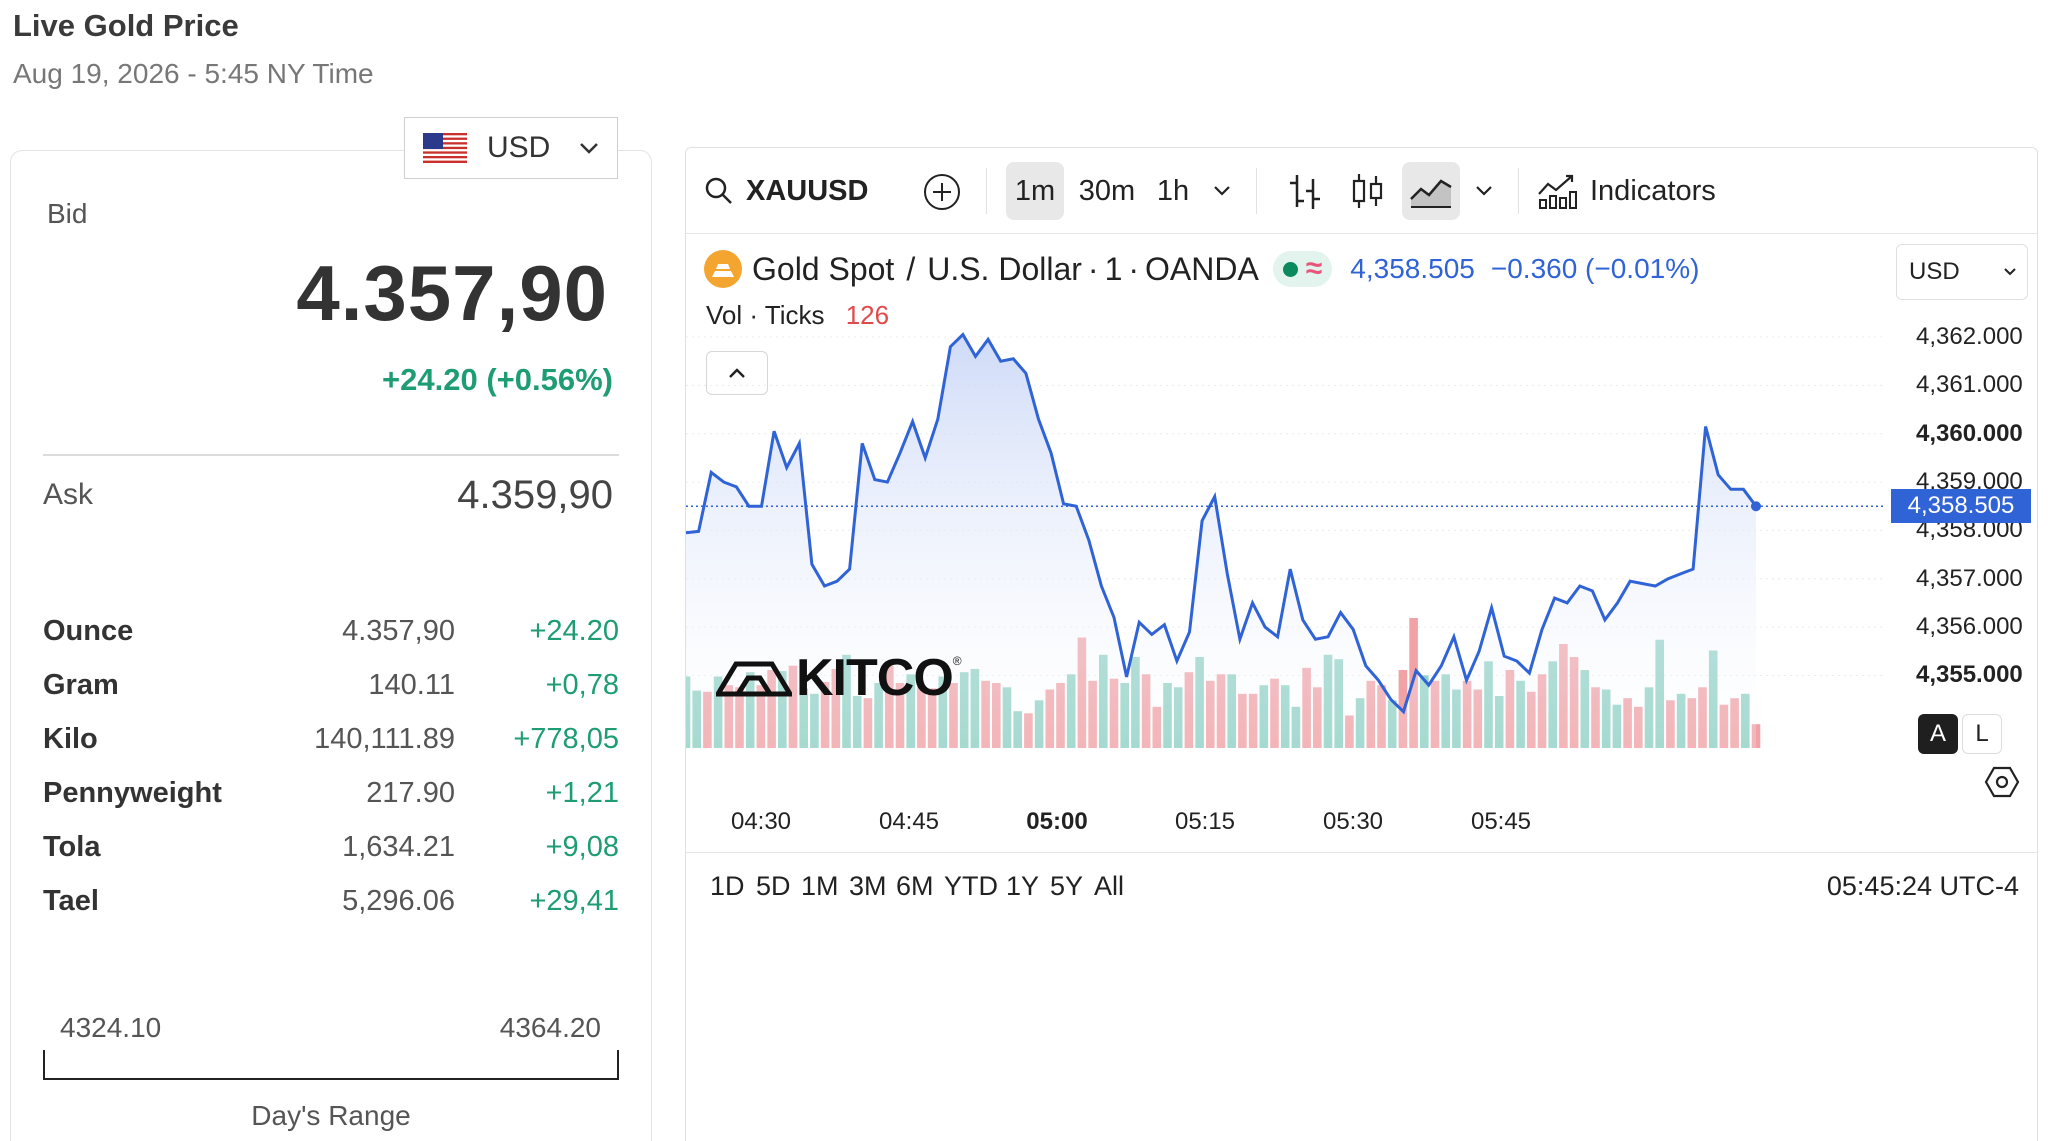  I want to click on price-axis-label: 4,361.000, so click(1969, 385).